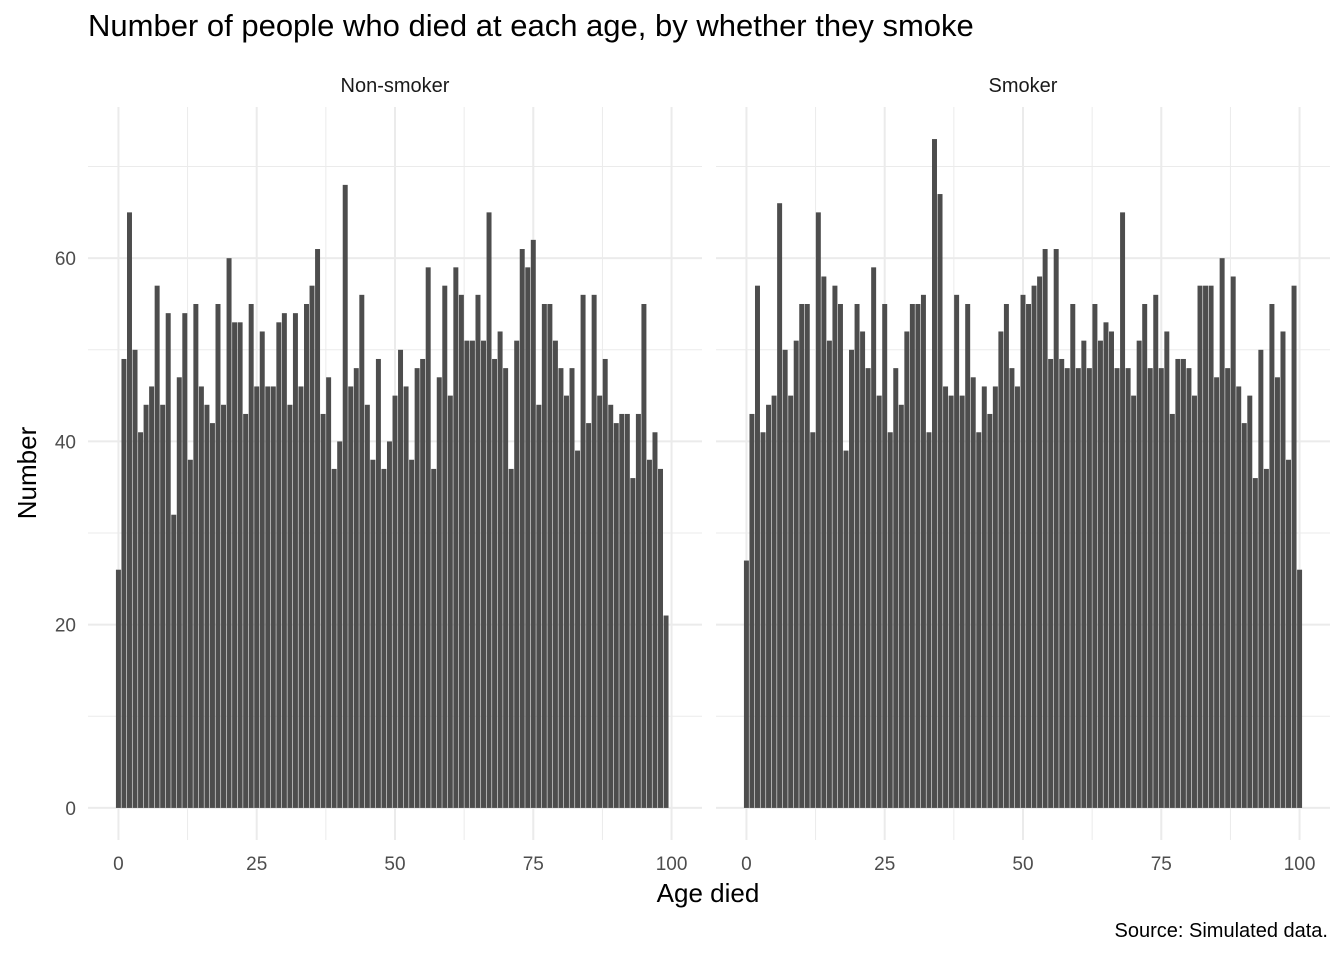 The width and height of the screenshot is (1344, 960). I want to click on x-tick-label: 25, so click(884, 864).